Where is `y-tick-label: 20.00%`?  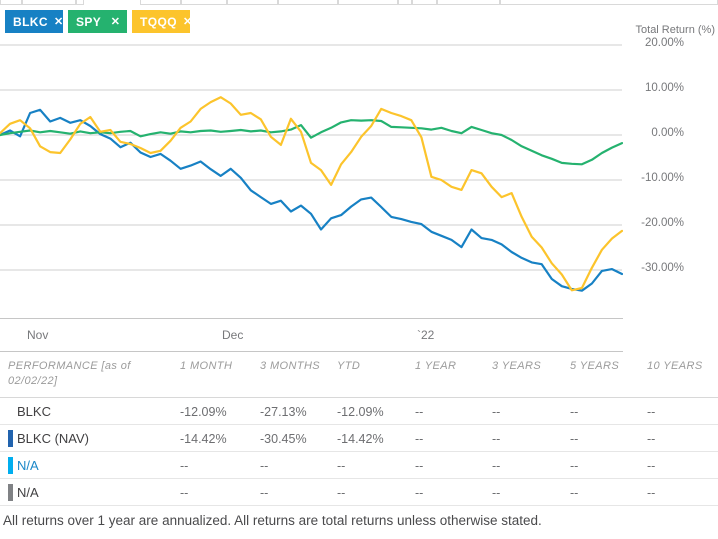 y-tick-label: 20.00% is located at coordinates (664, 43).